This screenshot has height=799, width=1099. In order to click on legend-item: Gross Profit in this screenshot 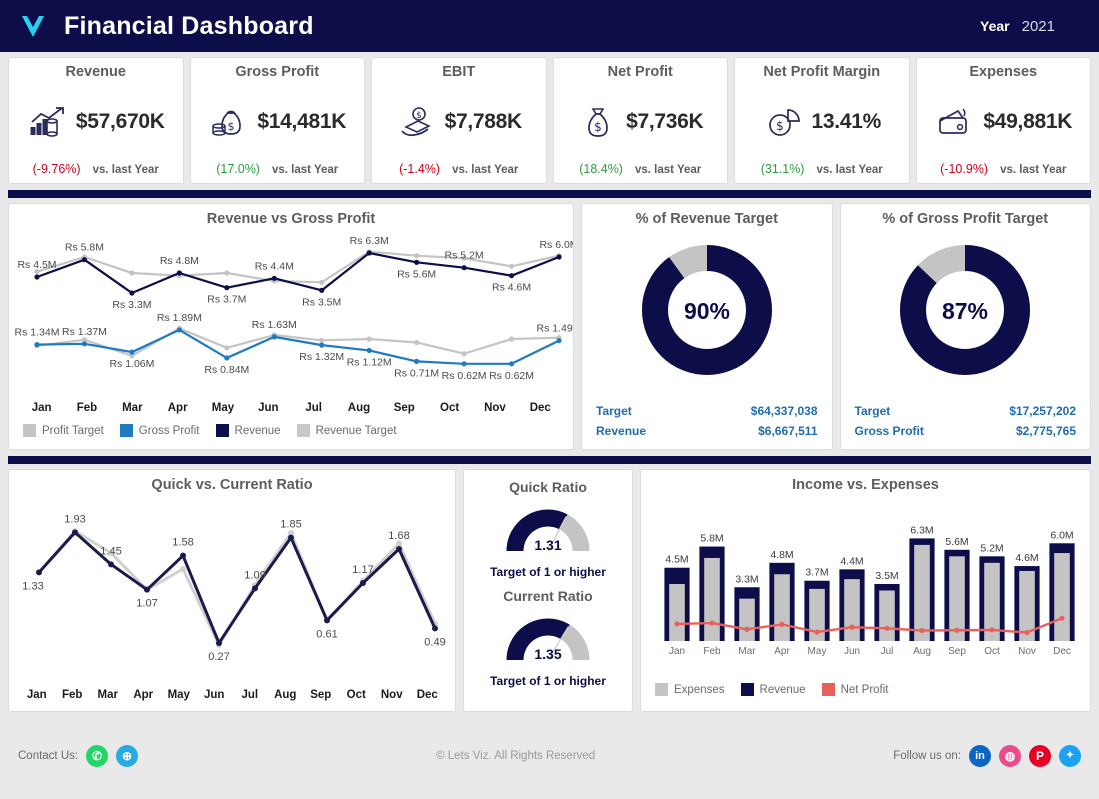, I will do `click(159, 430)`.